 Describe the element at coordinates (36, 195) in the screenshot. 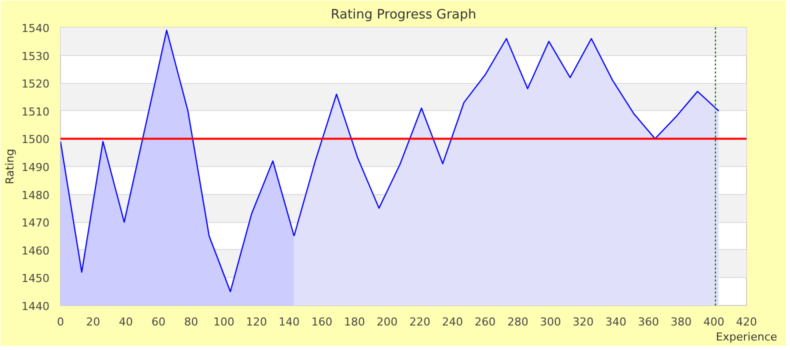

I see `y-tick-label: 1480` at that location.